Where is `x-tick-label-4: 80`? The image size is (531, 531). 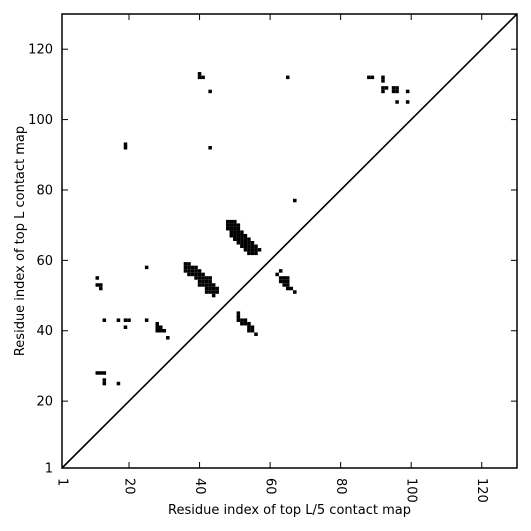 x-tick-label-4: 80 is located at coordinates (340, 486).